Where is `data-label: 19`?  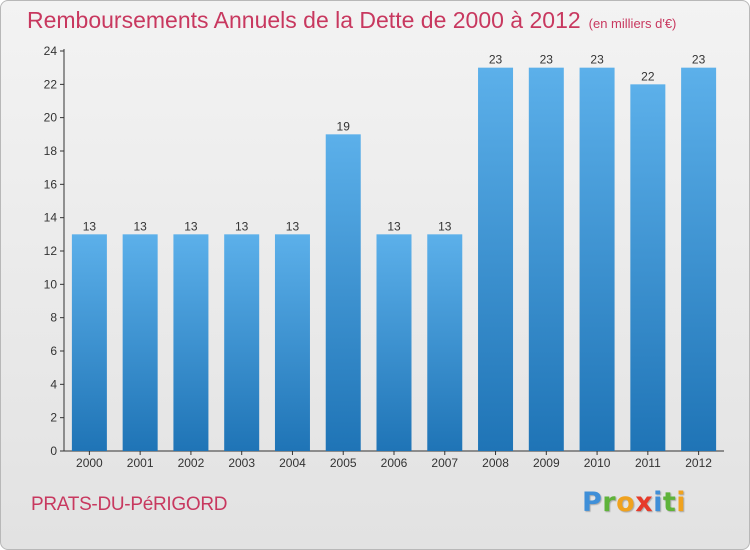
data-label: 19 is located at coordinates (344, 126).